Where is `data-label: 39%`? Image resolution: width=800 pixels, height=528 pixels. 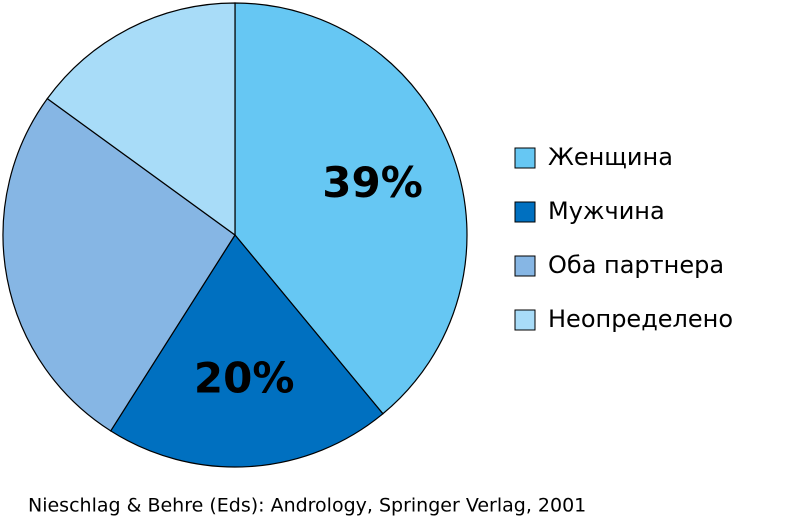
data-label: 39% is located at coordinates (372, 182).